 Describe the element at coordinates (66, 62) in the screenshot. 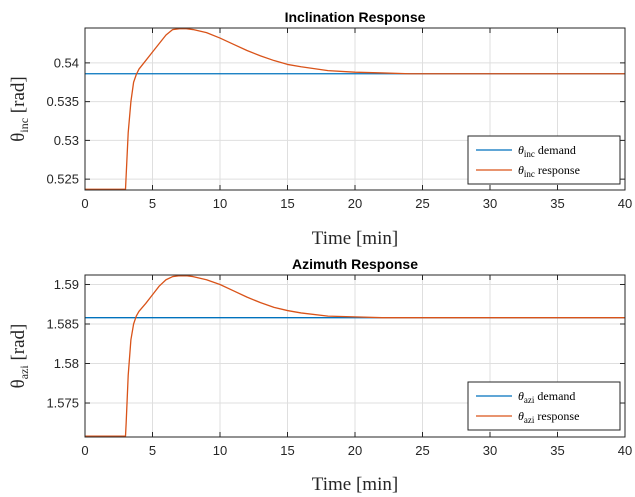

I see `y-tick-label: 0.54` at that location.